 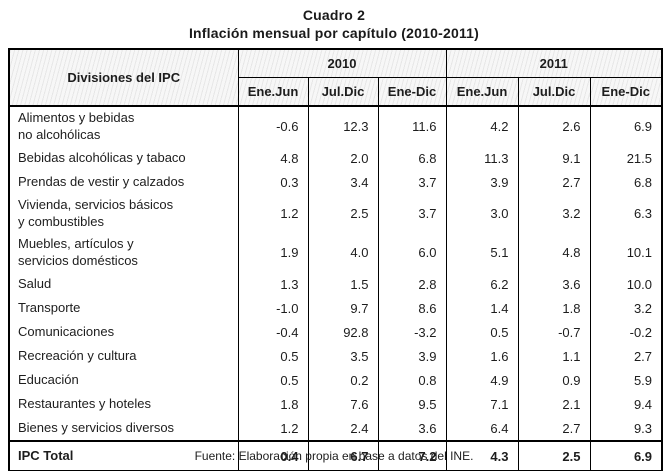 What do you see at coordinates (342, 252) in the screenshot?
I see `value-cell: 4.0` at bounding box center [342, 252].